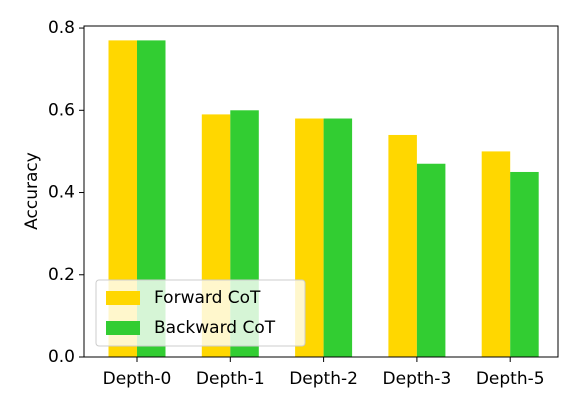  Describe the element at coordinates (230, 379) in the screenshot. I see `x-tick-label: Depth-1` at that location.